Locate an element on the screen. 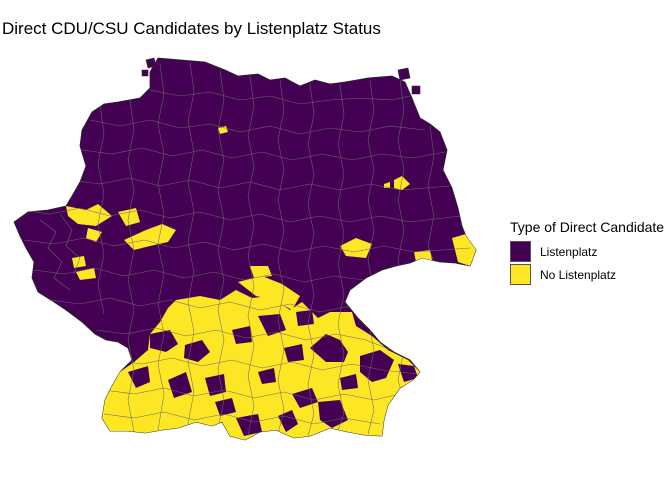 This screenshot has height=480, width=672. north-coast-islands is located at coordinates (281, 76).